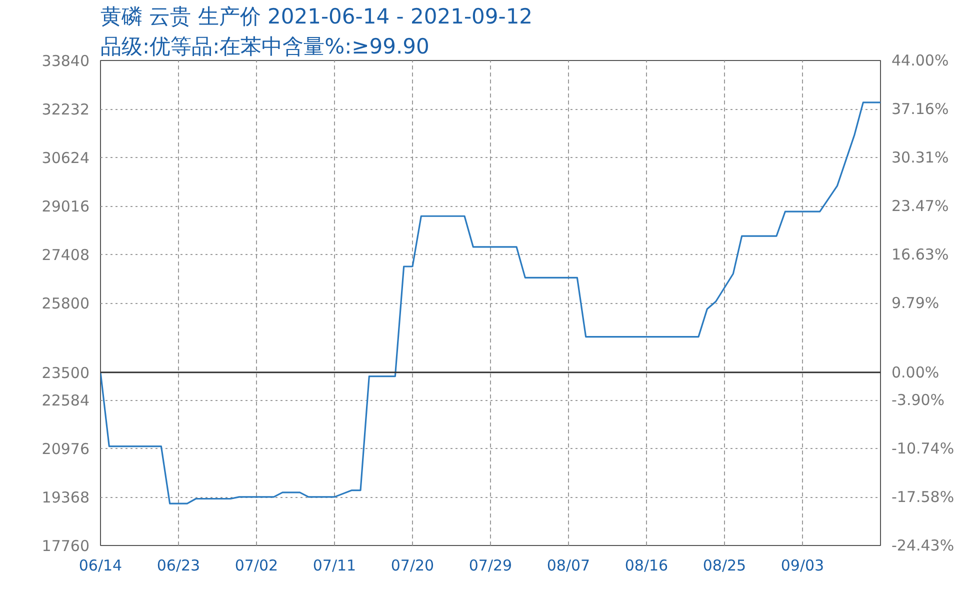  What do you see at coordinates (66, 255) in the screenshot?
I see `y-tick-label: 27408` at bounding box center [66, 255].